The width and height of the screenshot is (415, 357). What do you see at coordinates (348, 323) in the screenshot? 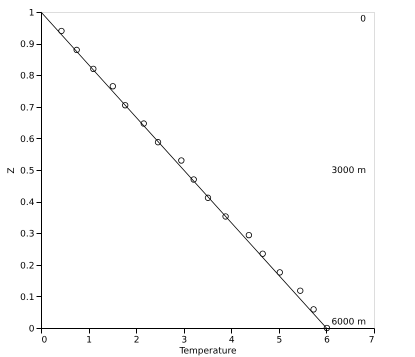
I see `annotation: 6000 m` at bounding box center [348, 323].